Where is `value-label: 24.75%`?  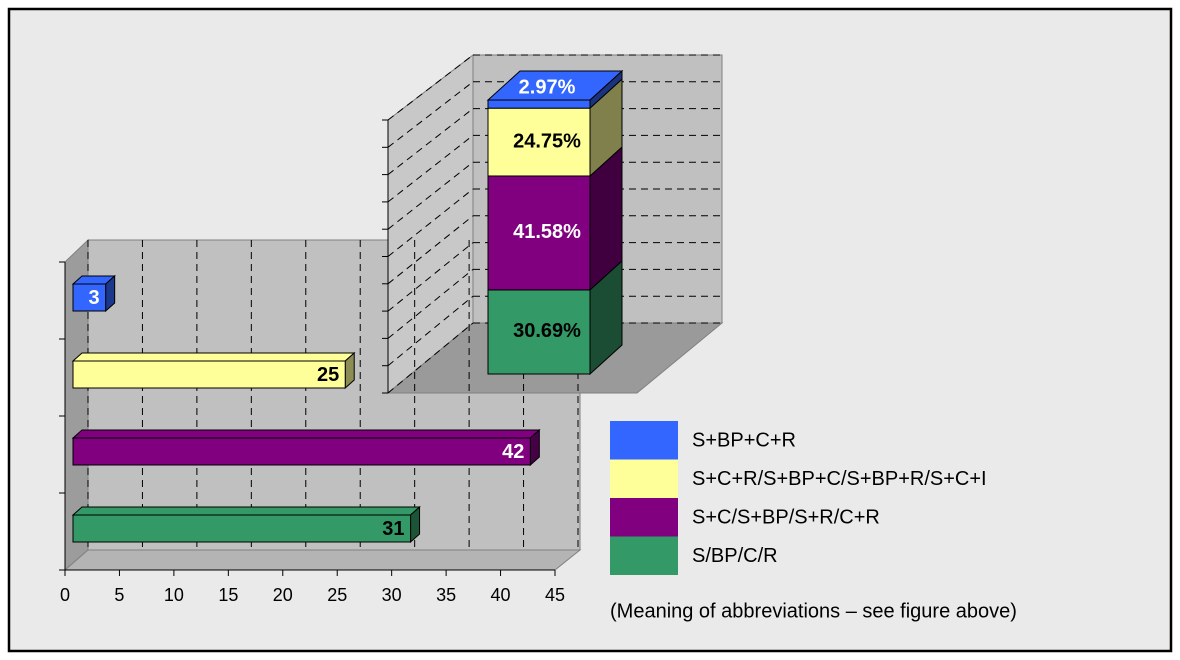 value-label: 24.75% is located at coordinates (547, 141).